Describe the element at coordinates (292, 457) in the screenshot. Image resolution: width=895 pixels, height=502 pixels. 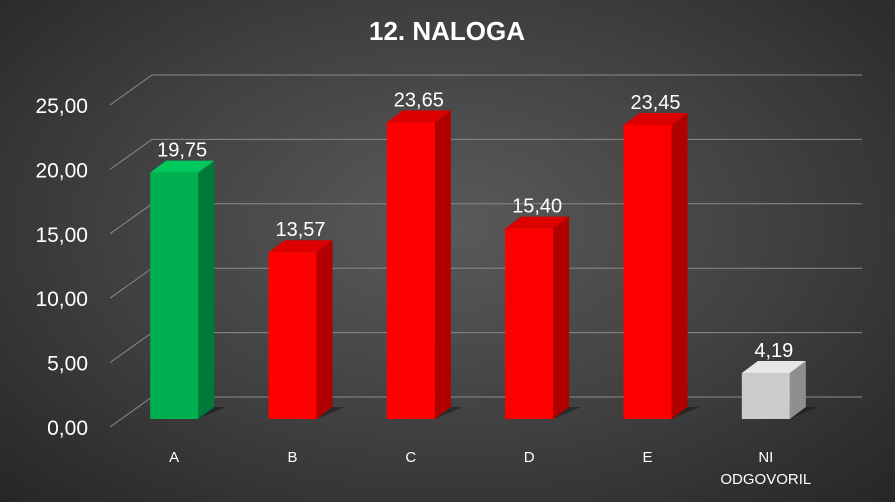
I see `x-tick-label: B` at that location.